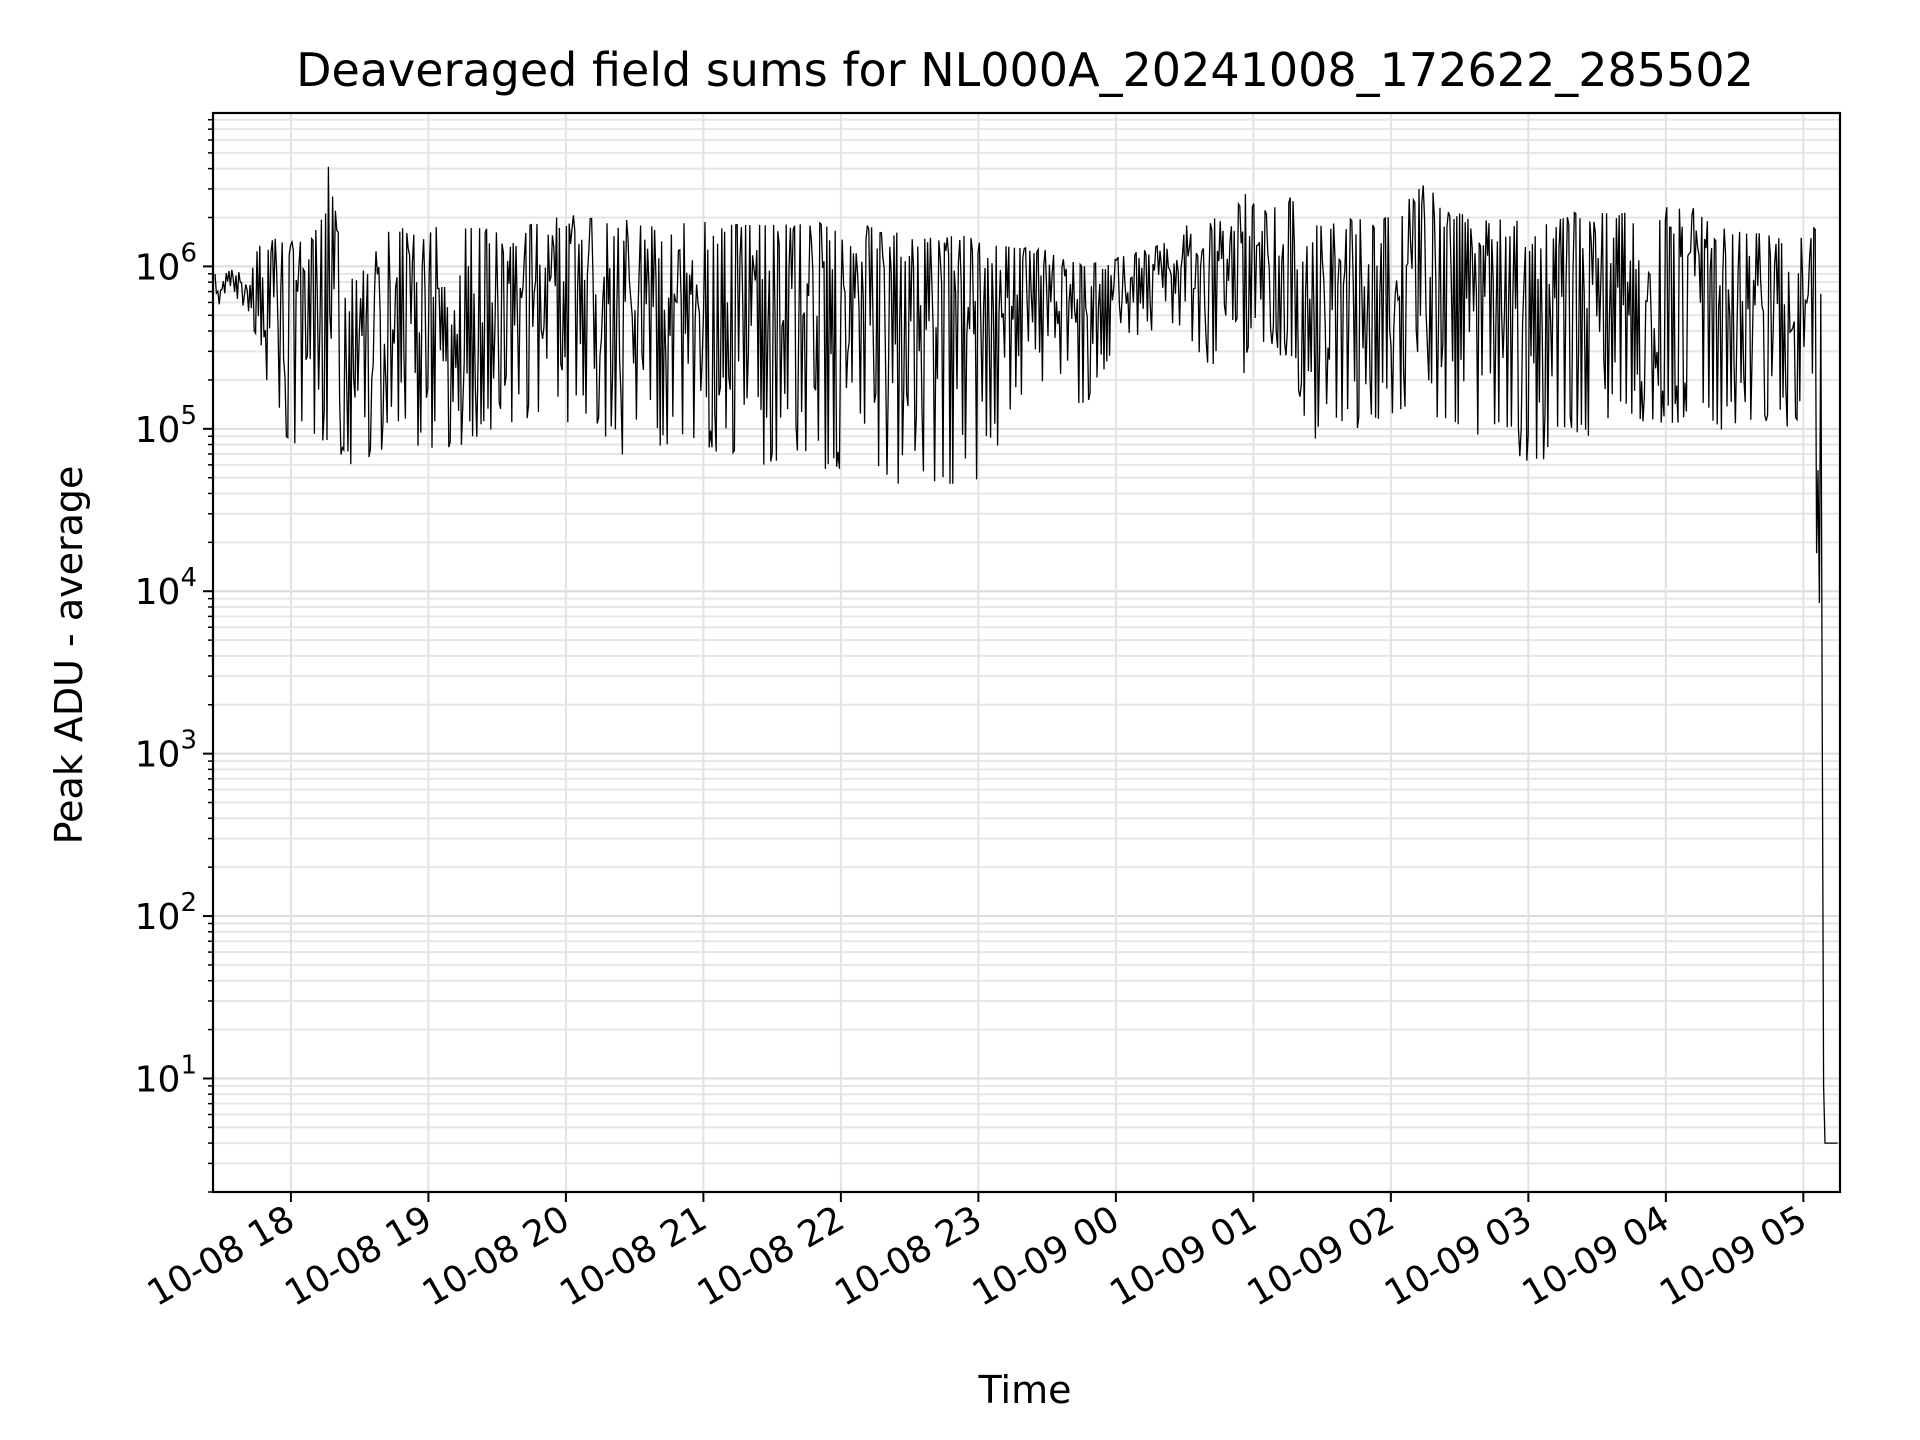 The height and width of the screenshot is (1440, 1920). I want to click on x-tick-label: 10-09 02, so click(1321, 1256).